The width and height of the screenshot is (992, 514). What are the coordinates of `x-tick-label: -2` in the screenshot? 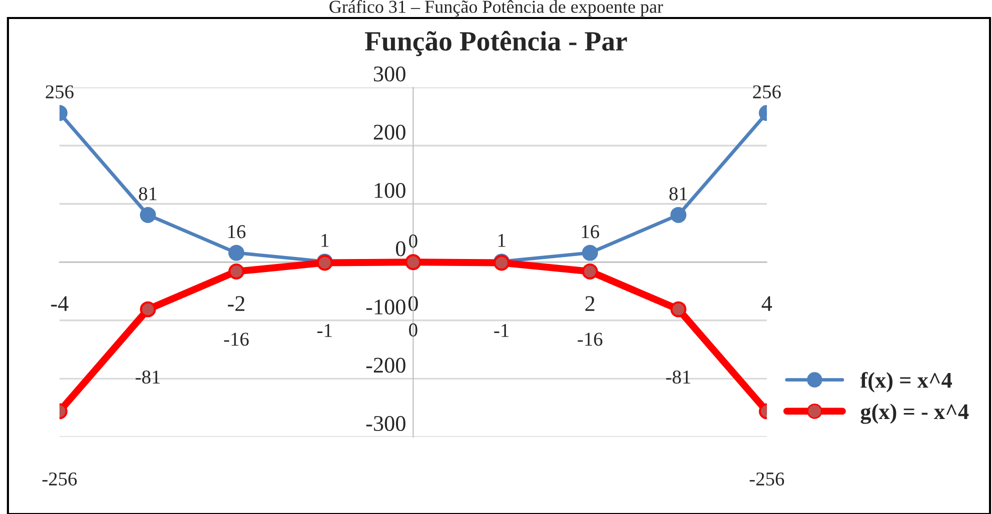 It's located at (236, 303).